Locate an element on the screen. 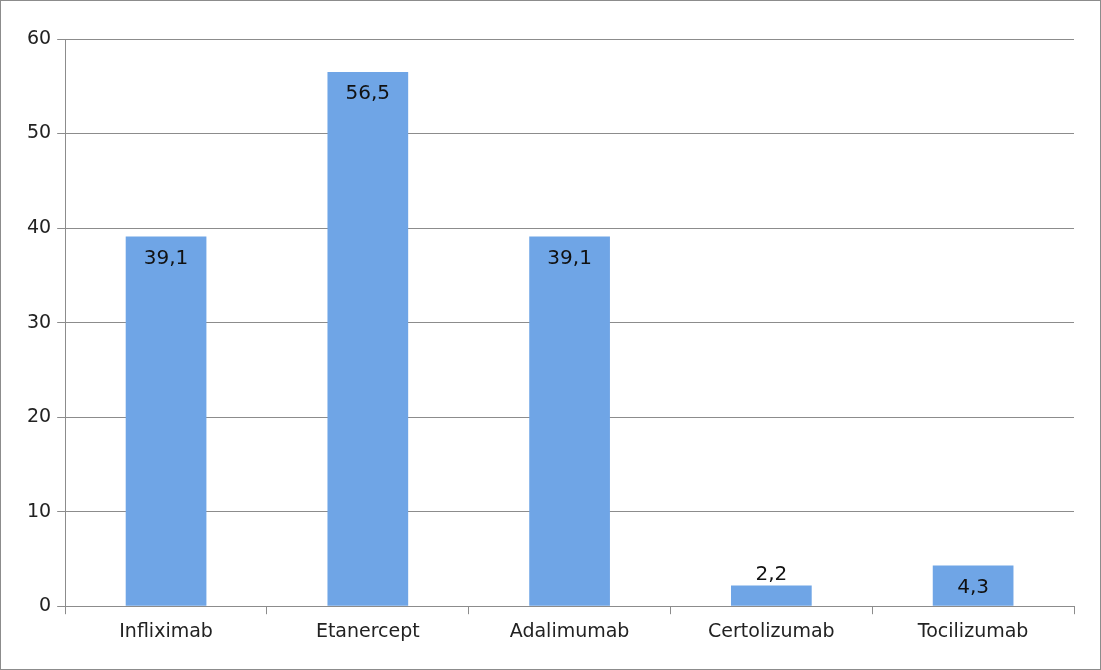  y-tick-label: 10 is located at coordinates (39, 509).